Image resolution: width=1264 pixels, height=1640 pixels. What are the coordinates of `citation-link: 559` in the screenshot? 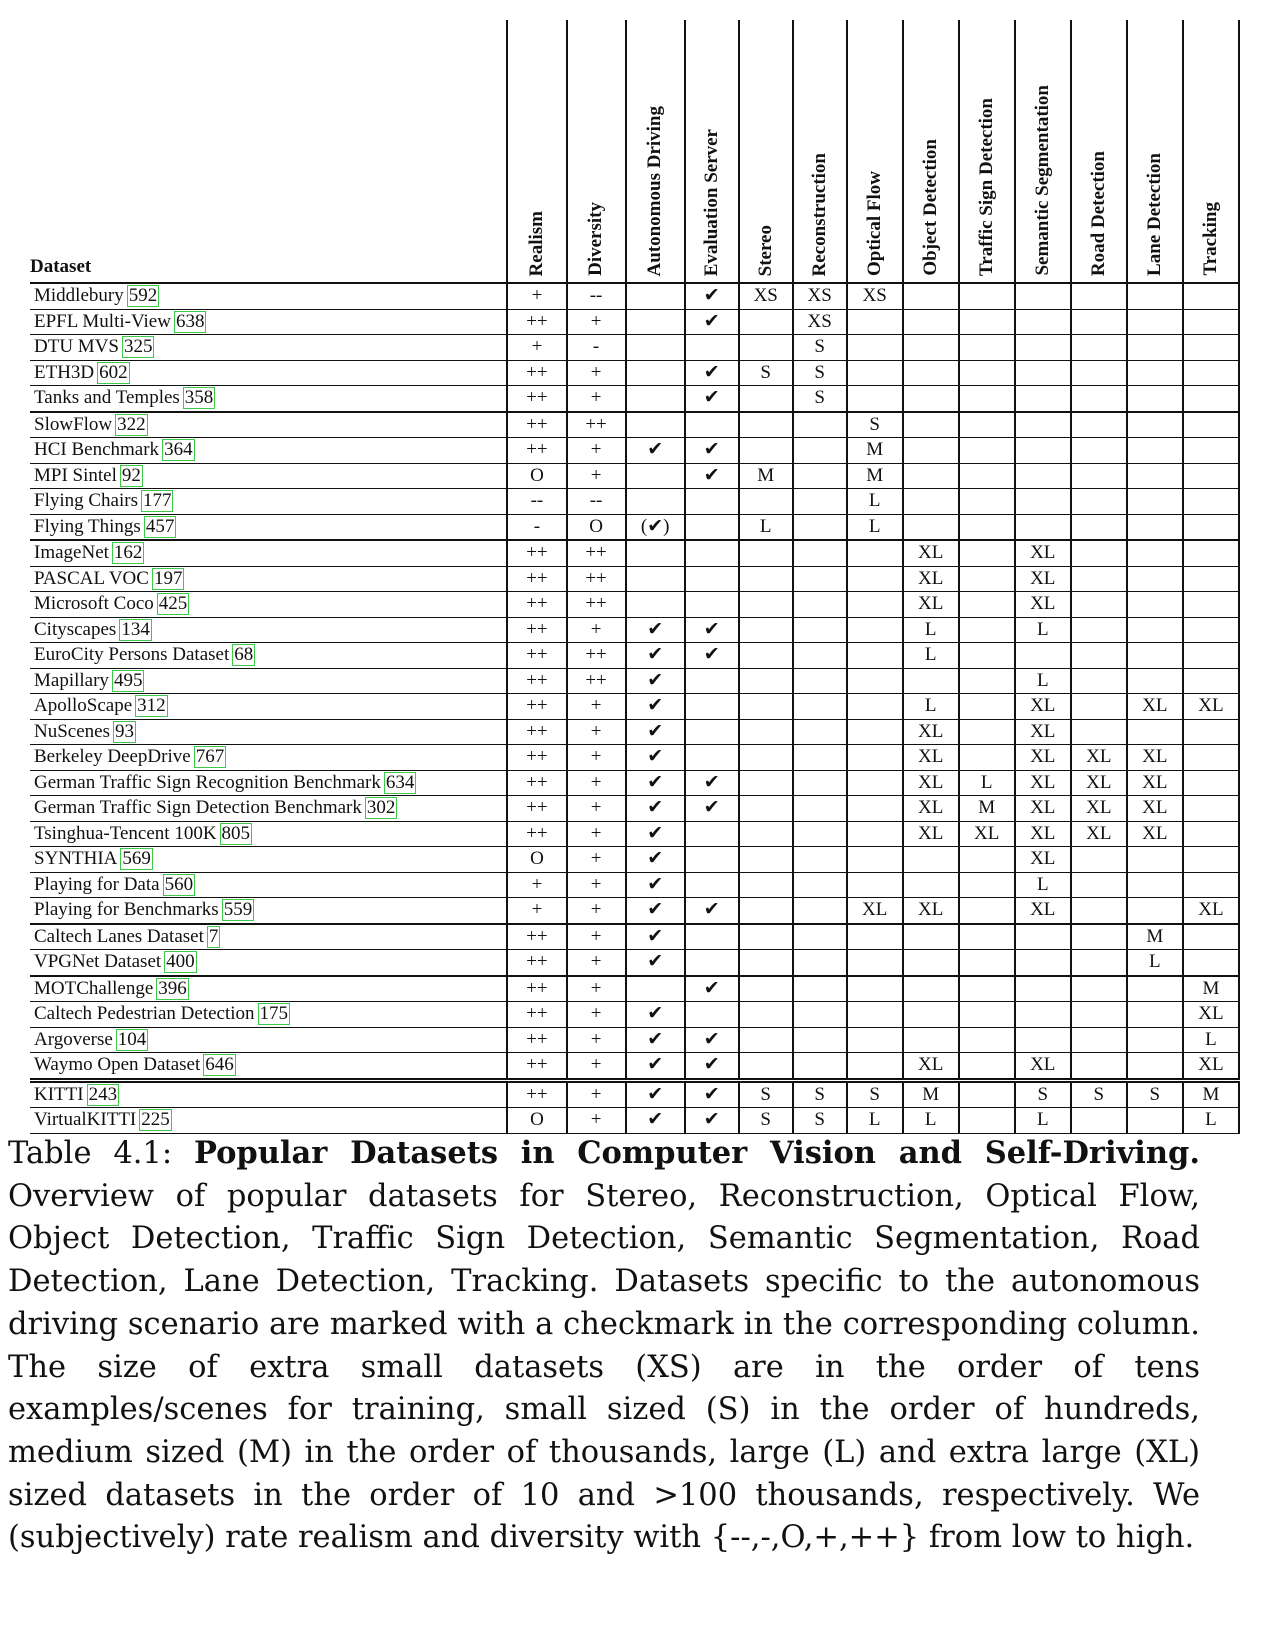 It's located at (238, 910).